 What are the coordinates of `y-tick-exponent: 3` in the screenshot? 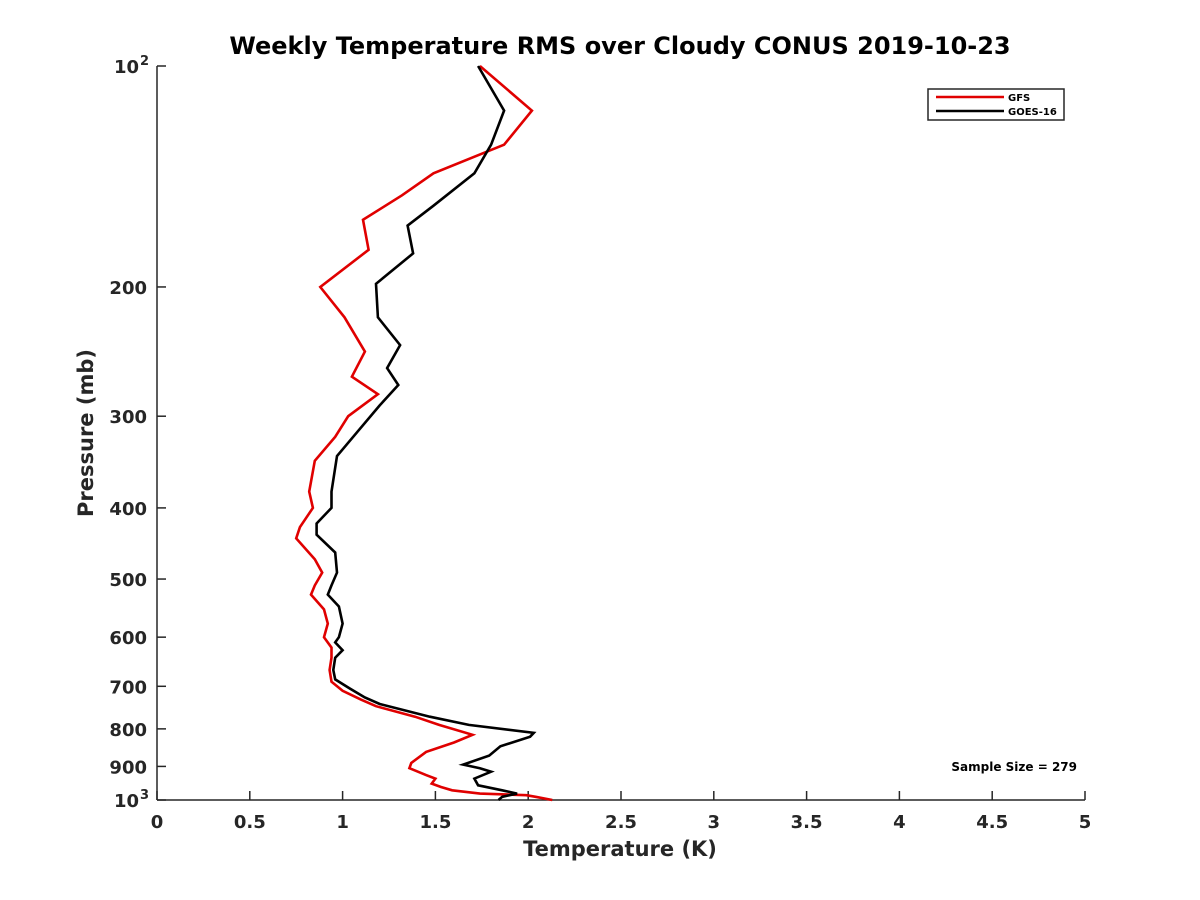 It's located at (144, 795).